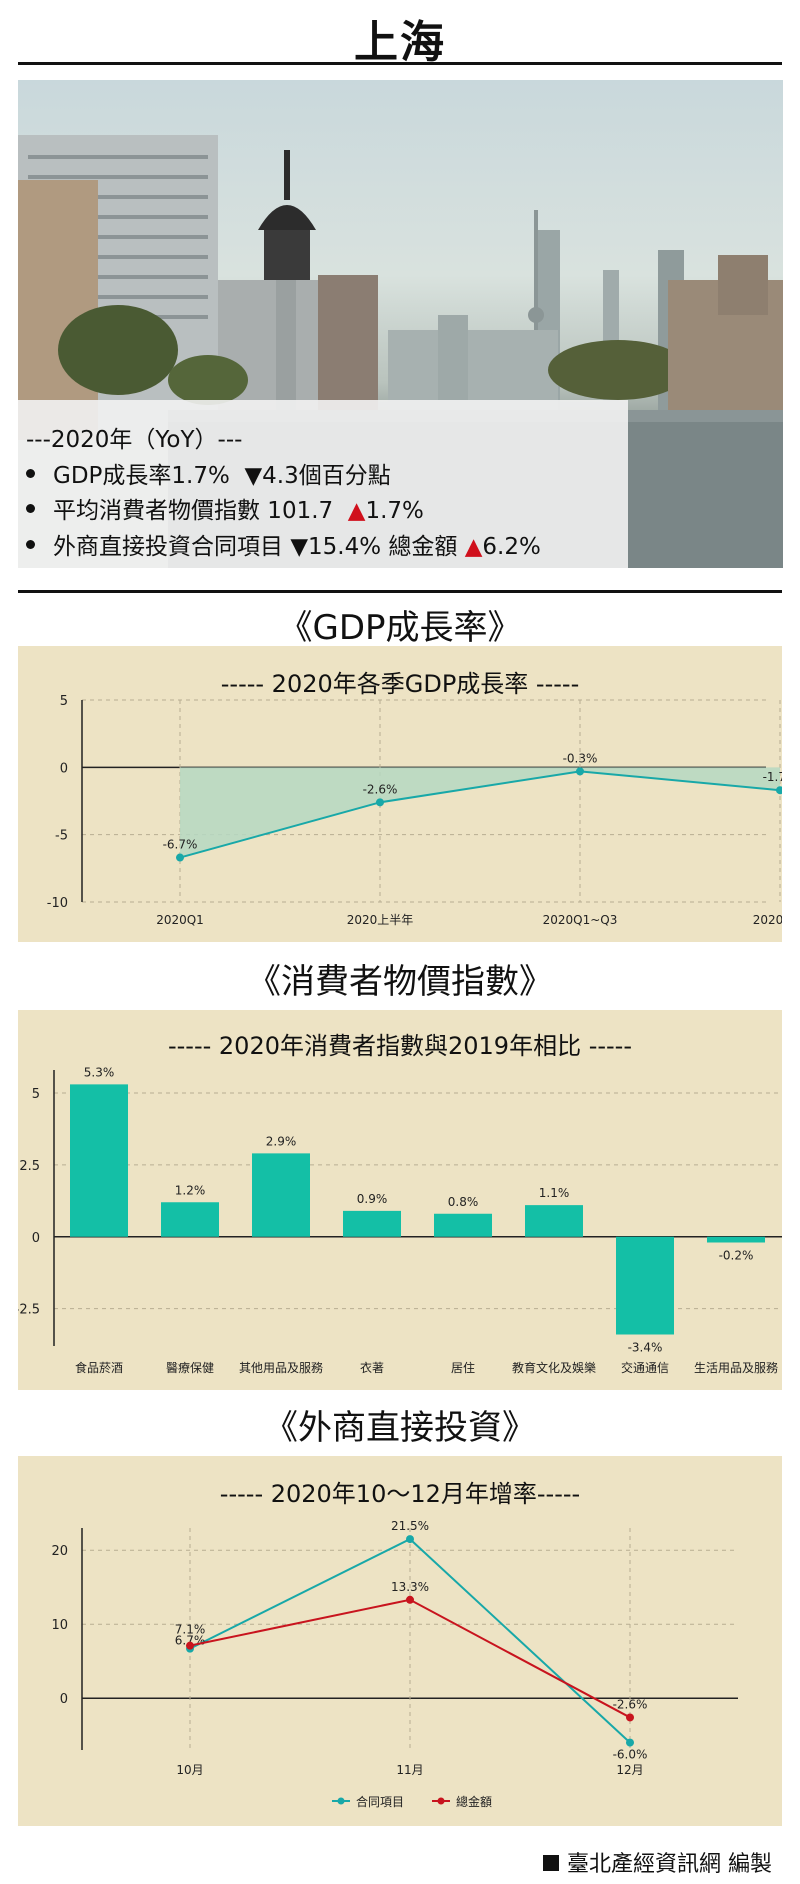  I want to click on cpi-data-label: -3.4%, so click(645, 1348).